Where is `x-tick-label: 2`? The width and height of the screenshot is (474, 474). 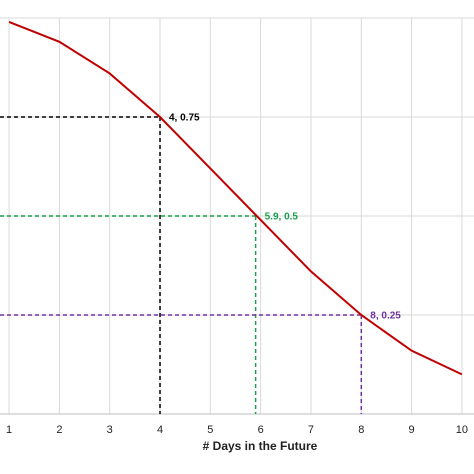 x-tick-label: 2 is located at coordinates (59, 430).